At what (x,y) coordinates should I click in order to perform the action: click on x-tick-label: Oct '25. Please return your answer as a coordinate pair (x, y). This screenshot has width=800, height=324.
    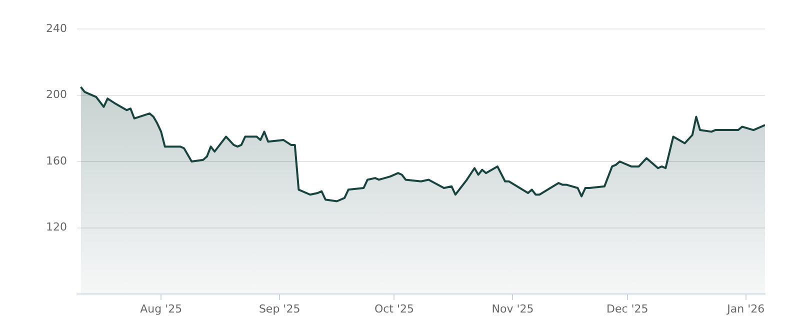
    Looking at the image, I should click on (394, 309).